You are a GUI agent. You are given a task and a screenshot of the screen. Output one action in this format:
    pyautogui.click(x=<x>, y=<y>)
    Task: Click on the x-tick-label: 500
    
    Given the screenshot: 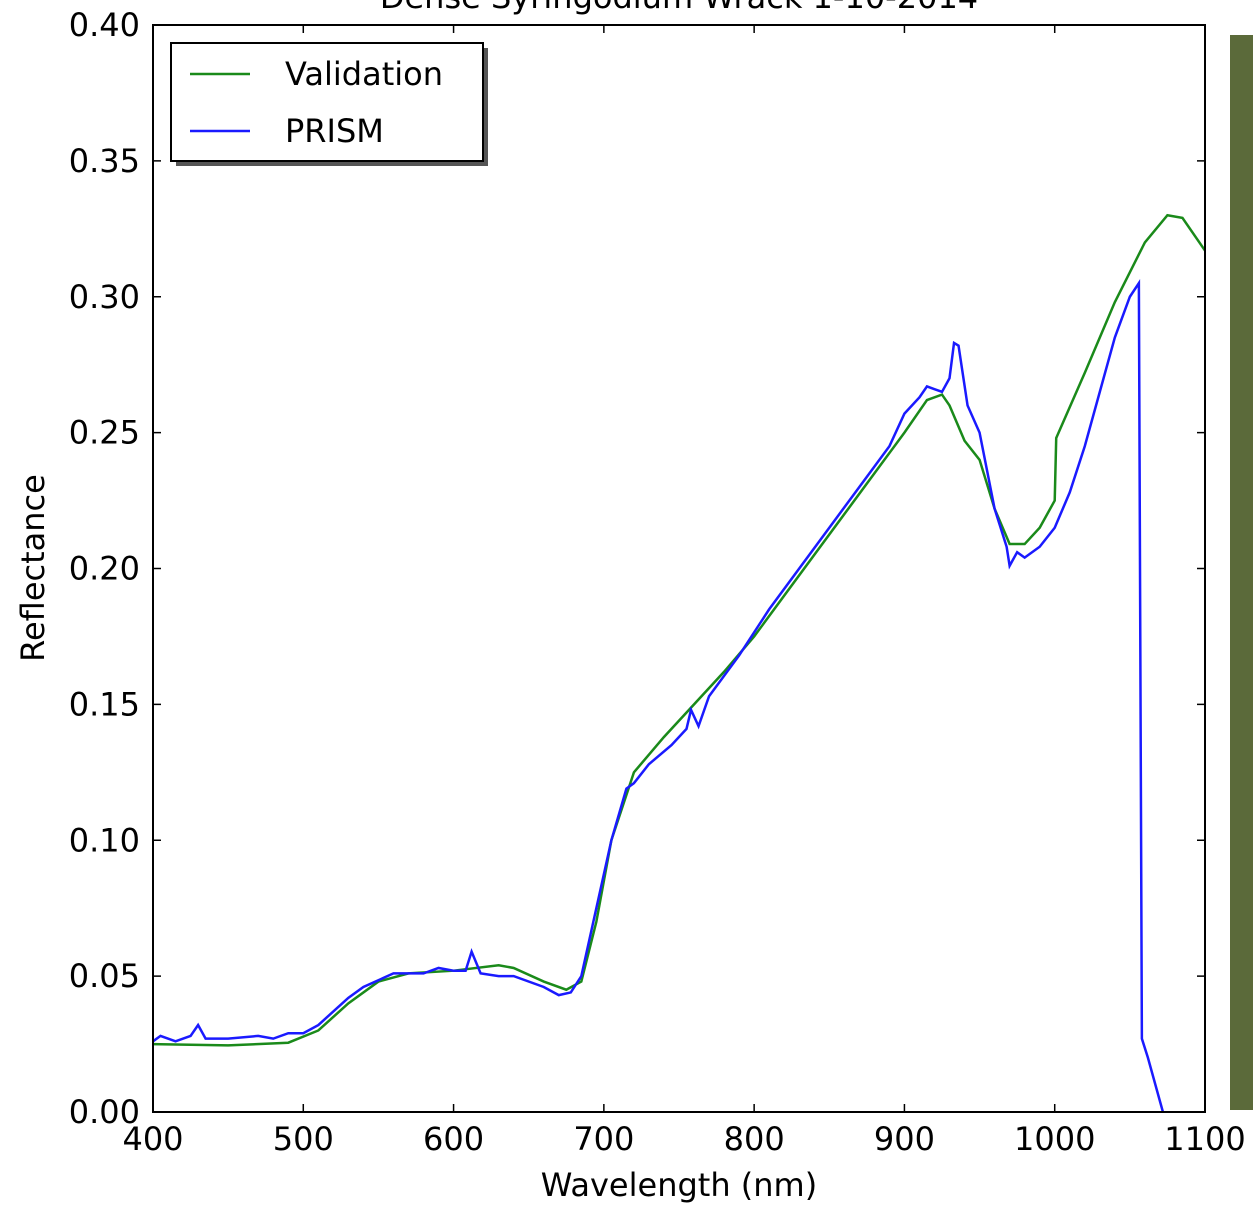 What is the action you would take?
    pyautogui.click(x=303, y=1139)
    